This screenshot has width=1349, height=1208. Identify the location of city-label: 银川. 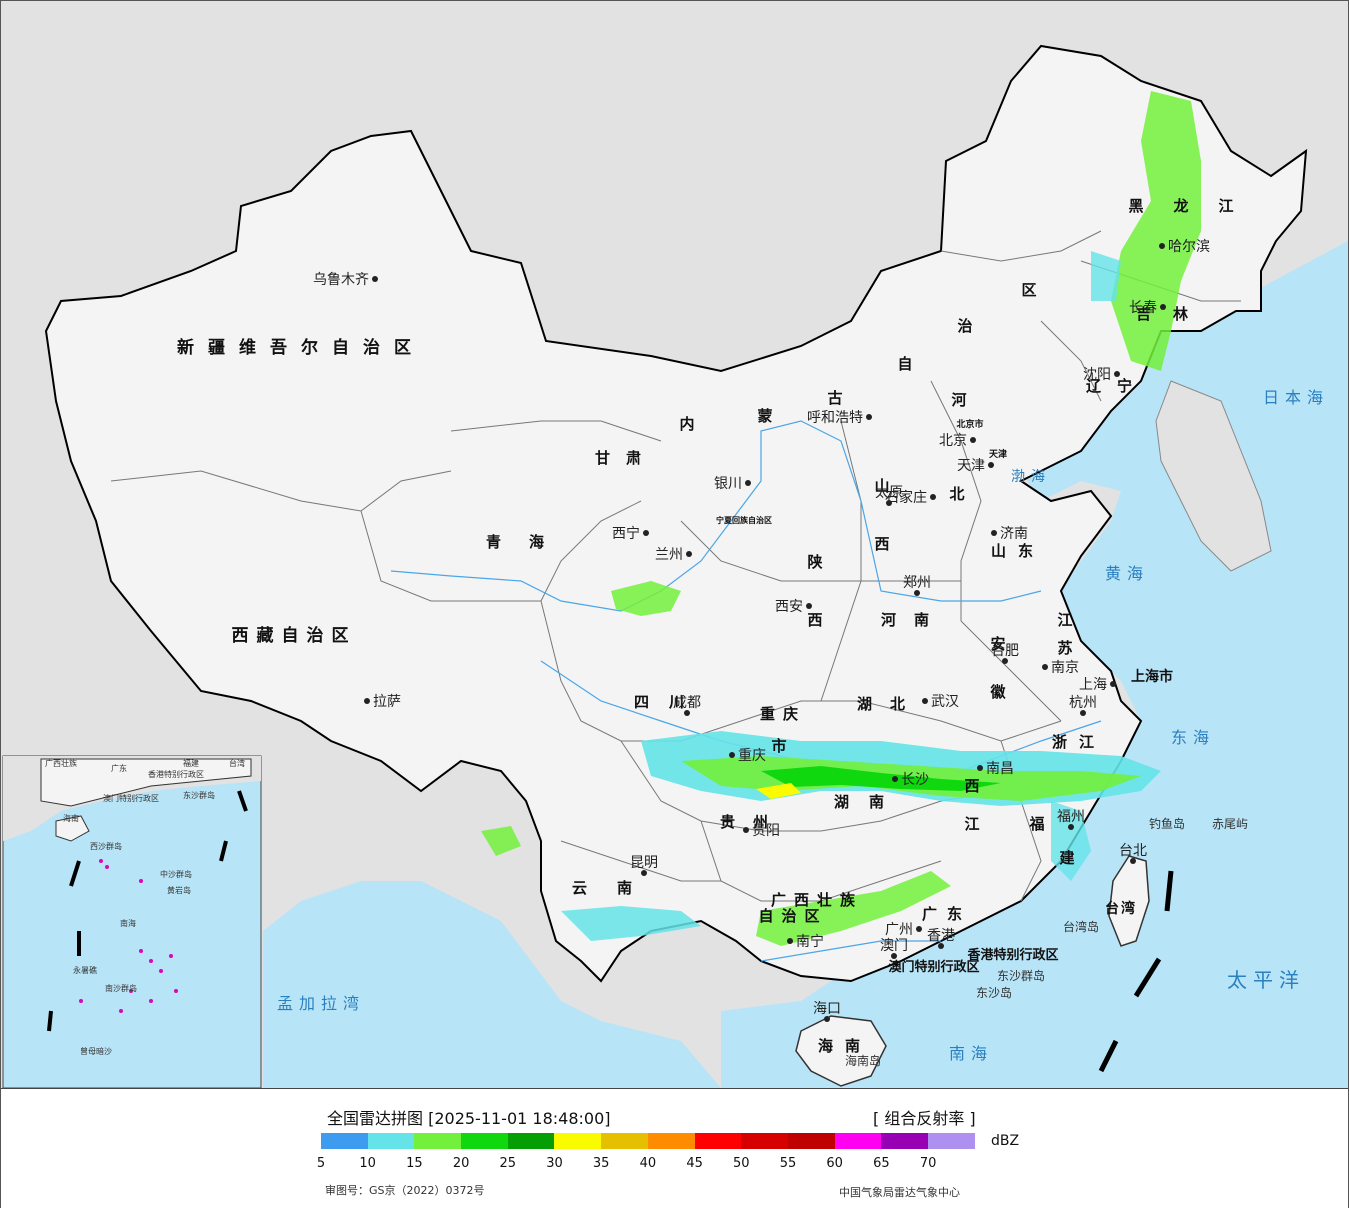
(728, 484).